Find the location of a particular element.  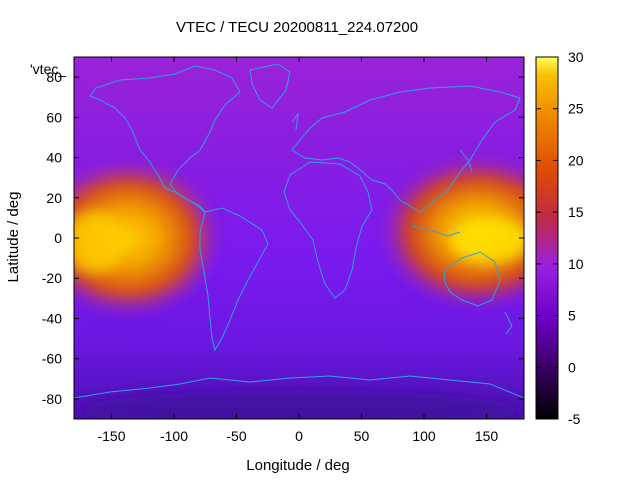

coastline-south-america is located at coordinates (234, 279).